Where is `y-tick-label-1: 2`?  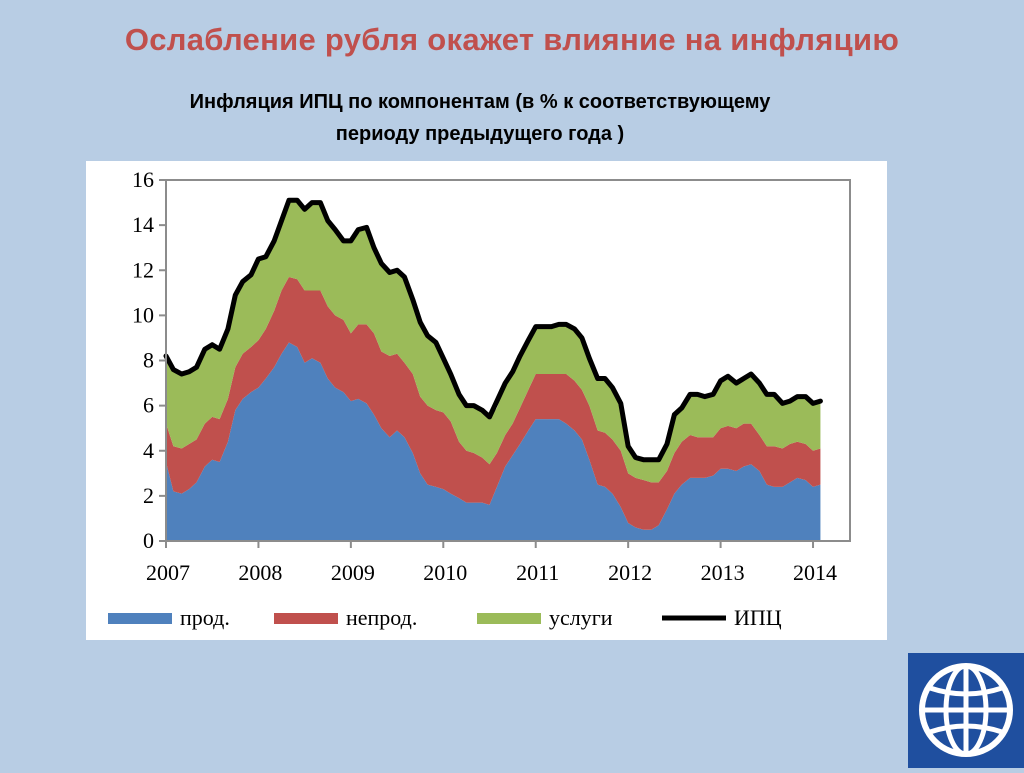 y-tick-label-1: 2 is located at coordinates (148, 495).